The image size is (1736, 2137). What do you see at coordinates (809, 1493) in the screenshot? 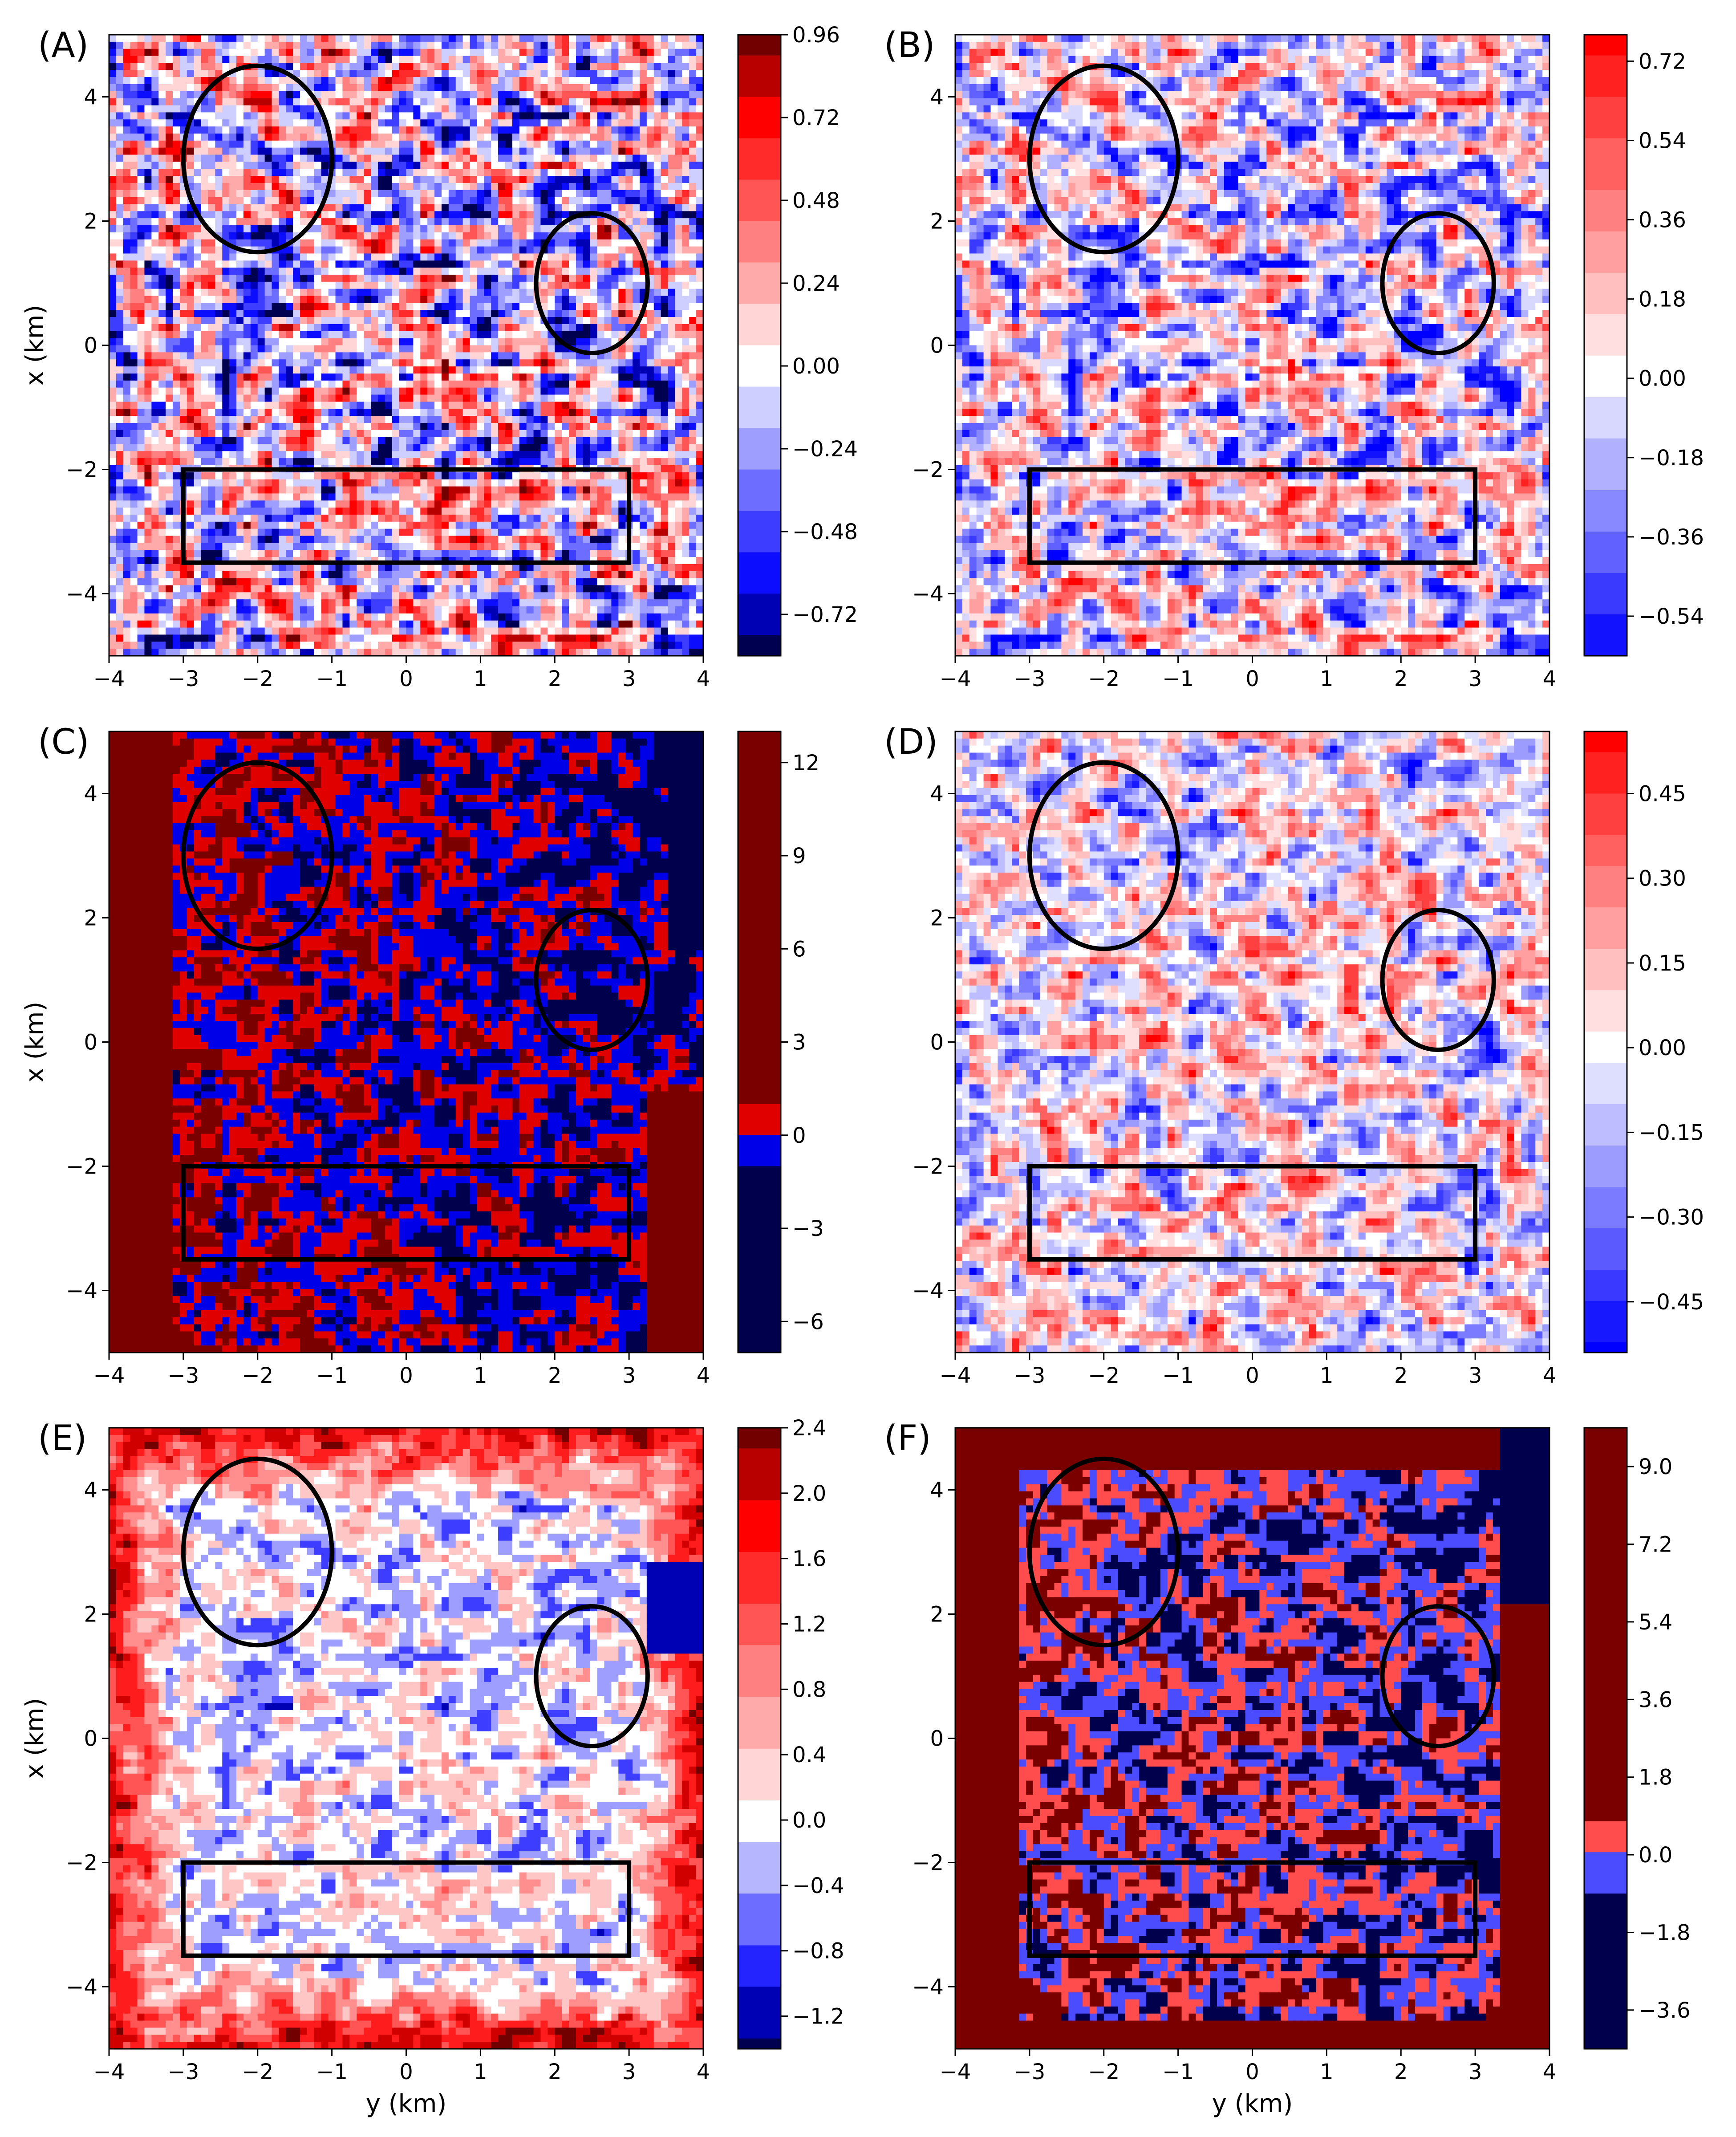
I see `colorbar-tick-label: 2.0` at bounding box center [809, 1493].